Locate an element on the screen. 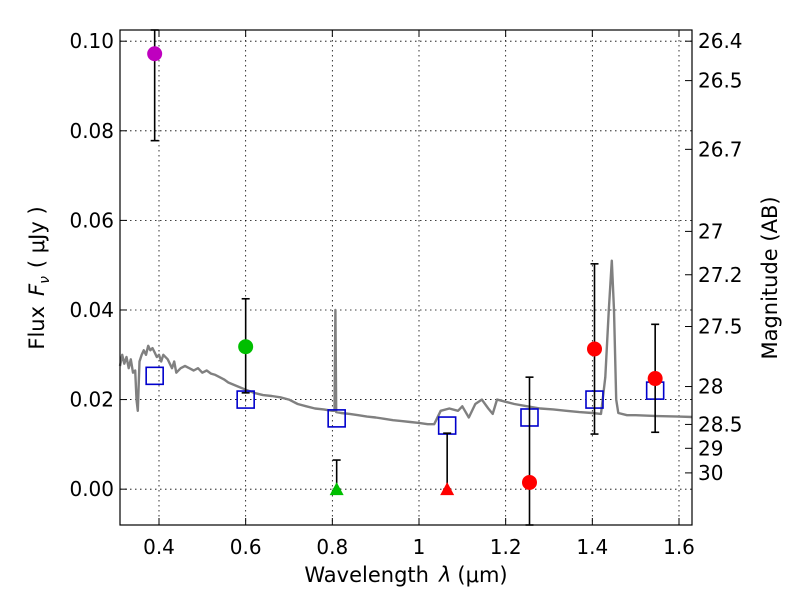 The width and height of the screenshot is (800, 600). y-tick-label: 0.00 is located at coordinates (91, 489).